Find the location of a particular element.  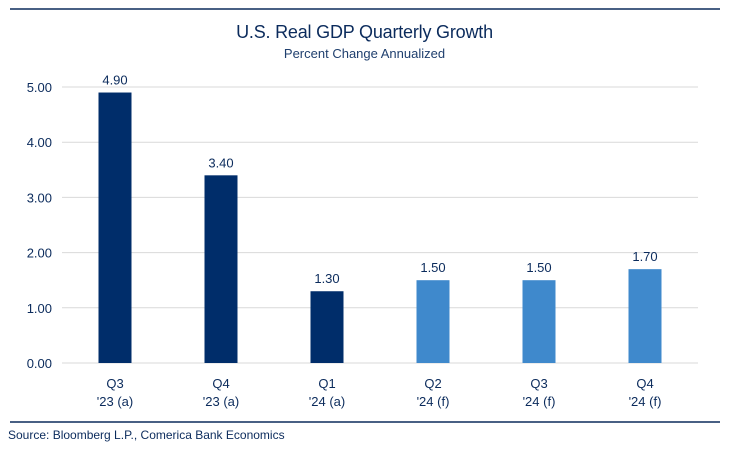

y-axis: 0.00 1.00 2.00 3.00 4.00 5.00 is located at coordinates (39, 225).